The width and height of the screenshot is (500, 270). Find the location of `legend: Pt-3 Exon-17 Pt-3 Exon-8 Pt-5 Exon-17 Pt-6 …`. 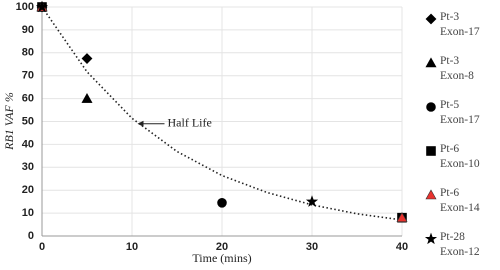

legend: Pt-3 Exon-17 Pt-3 Exon-8 Pt-5 Exon-17 Pt-6 … is located at coordinates (461, 136).